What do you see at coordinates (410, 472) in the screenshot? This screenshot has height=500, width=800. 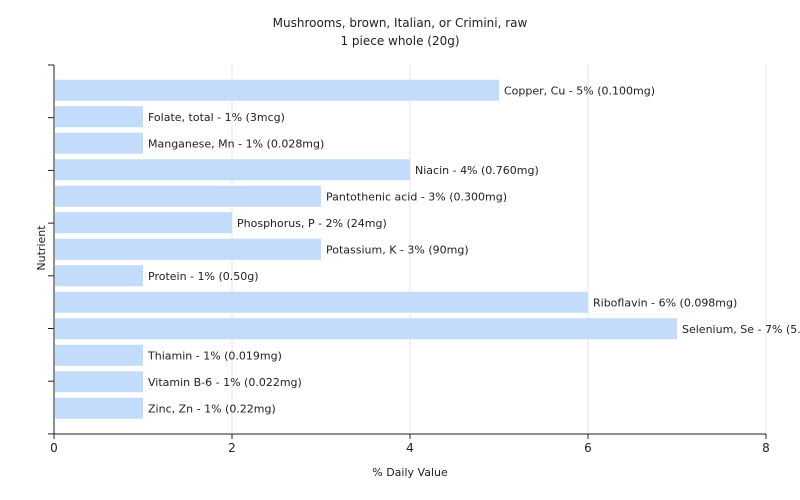 I see `x-axis-title: % Daily Value` at bounding box center [410, 472].